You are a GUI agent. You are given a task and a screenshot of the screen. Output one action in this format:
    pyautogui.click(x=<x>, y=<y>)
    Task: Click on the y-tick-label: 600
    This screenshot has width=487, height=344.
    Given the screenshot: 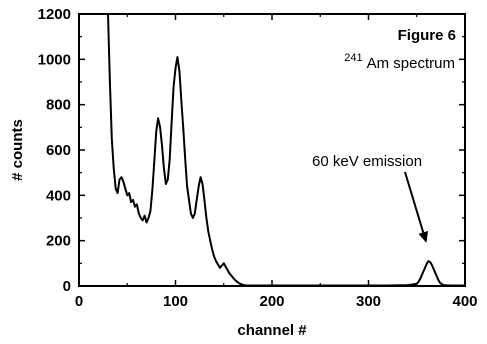 What is the action you would take?
    pyautogui.click(x=58, y=150)
    